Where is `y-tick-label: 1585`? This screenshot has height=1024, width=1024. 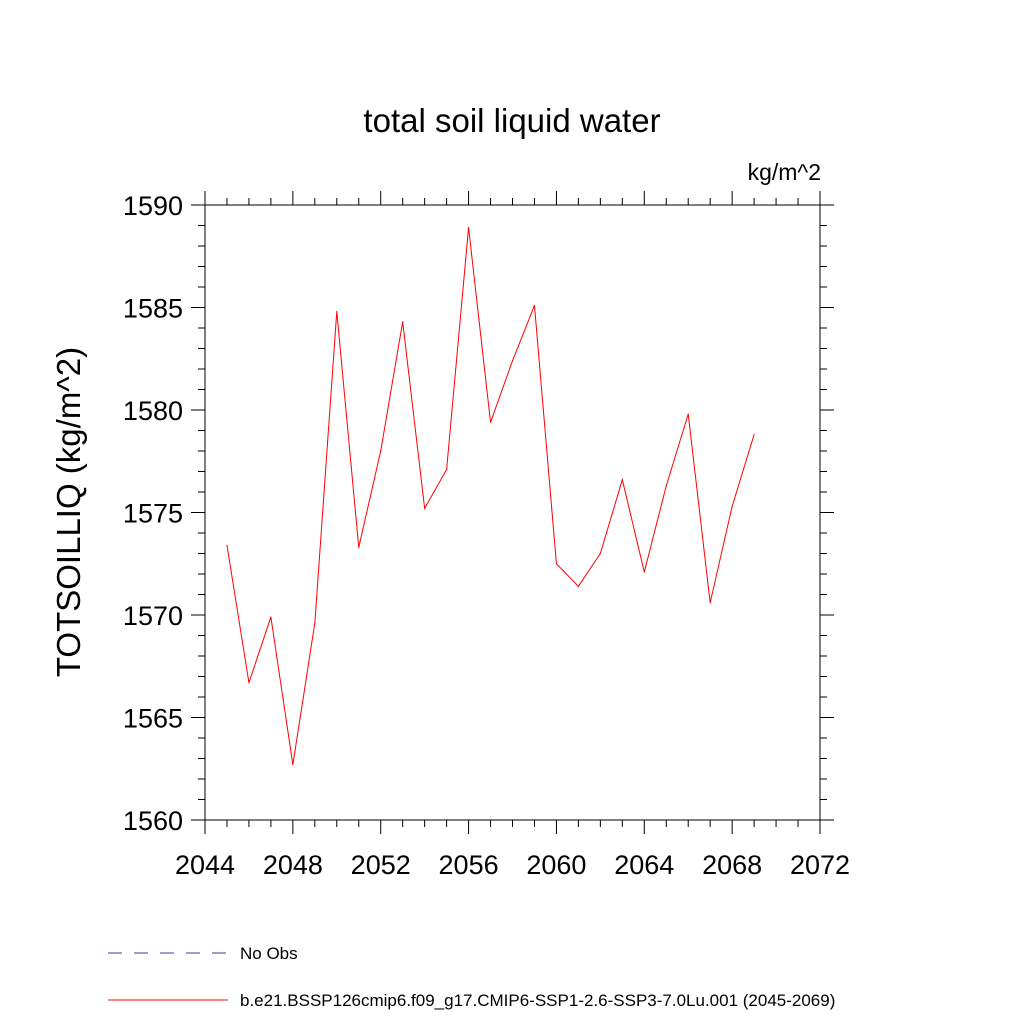
y-tick-label: 1585 is located at coordinates (153, 309).